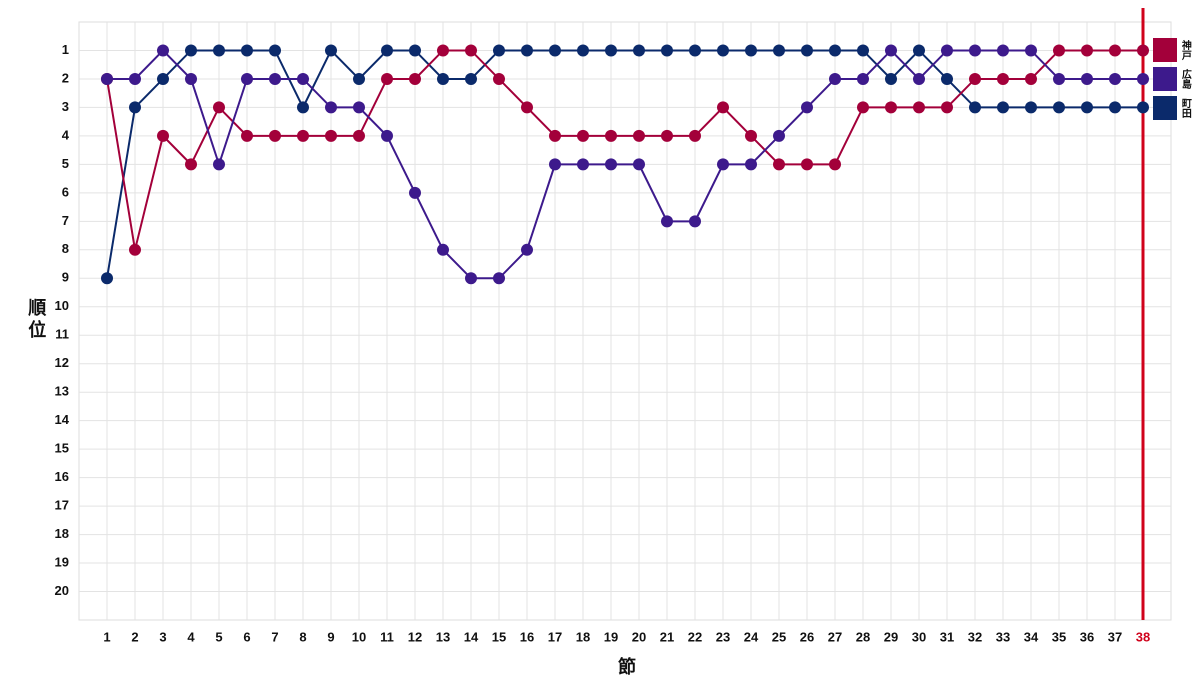 This screenshot has width=1200, height=700. I want to click on x-tick-label: 28, so click(863, 636).